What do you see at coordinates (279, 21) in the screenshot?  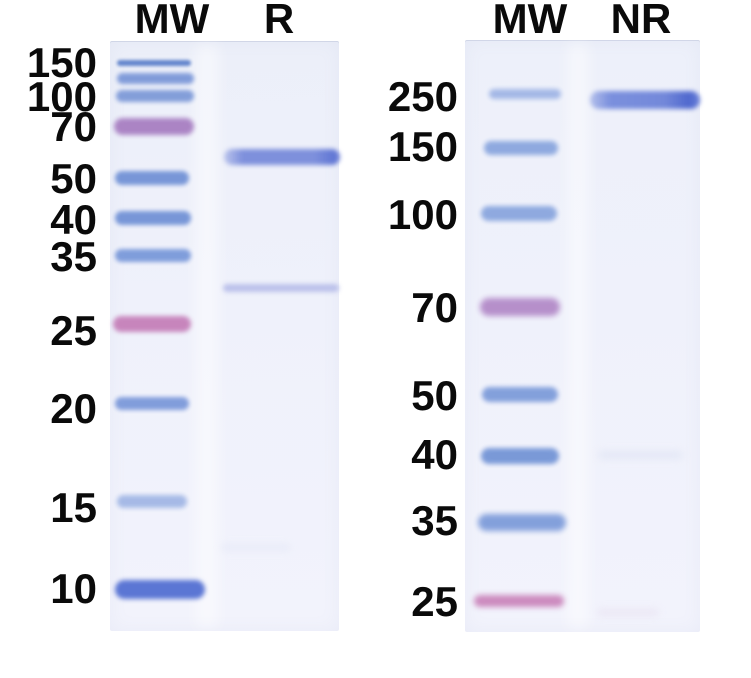 I see `lane-label-r: R` at bounding box center [279, 21].